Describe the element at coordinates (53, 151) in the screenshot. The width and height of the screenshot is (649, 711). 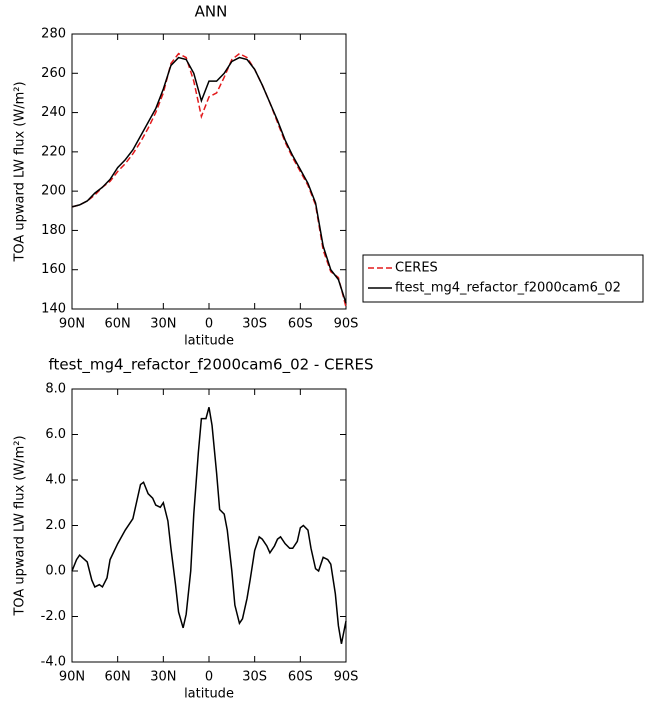
I see `y-tick-label: 220` at that location.